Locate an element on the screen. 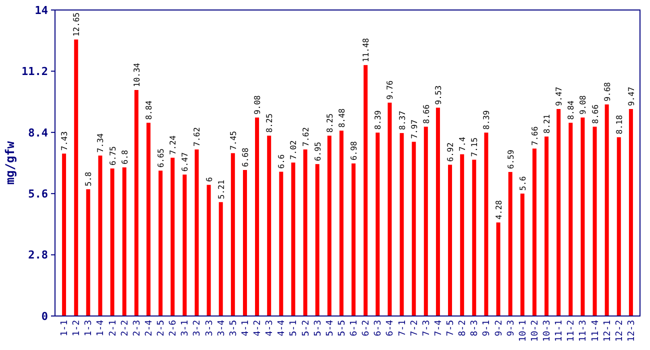 The height and width of the screenshot is (350, 650). data-label: 7.43 is located at coordinates (65, 141).